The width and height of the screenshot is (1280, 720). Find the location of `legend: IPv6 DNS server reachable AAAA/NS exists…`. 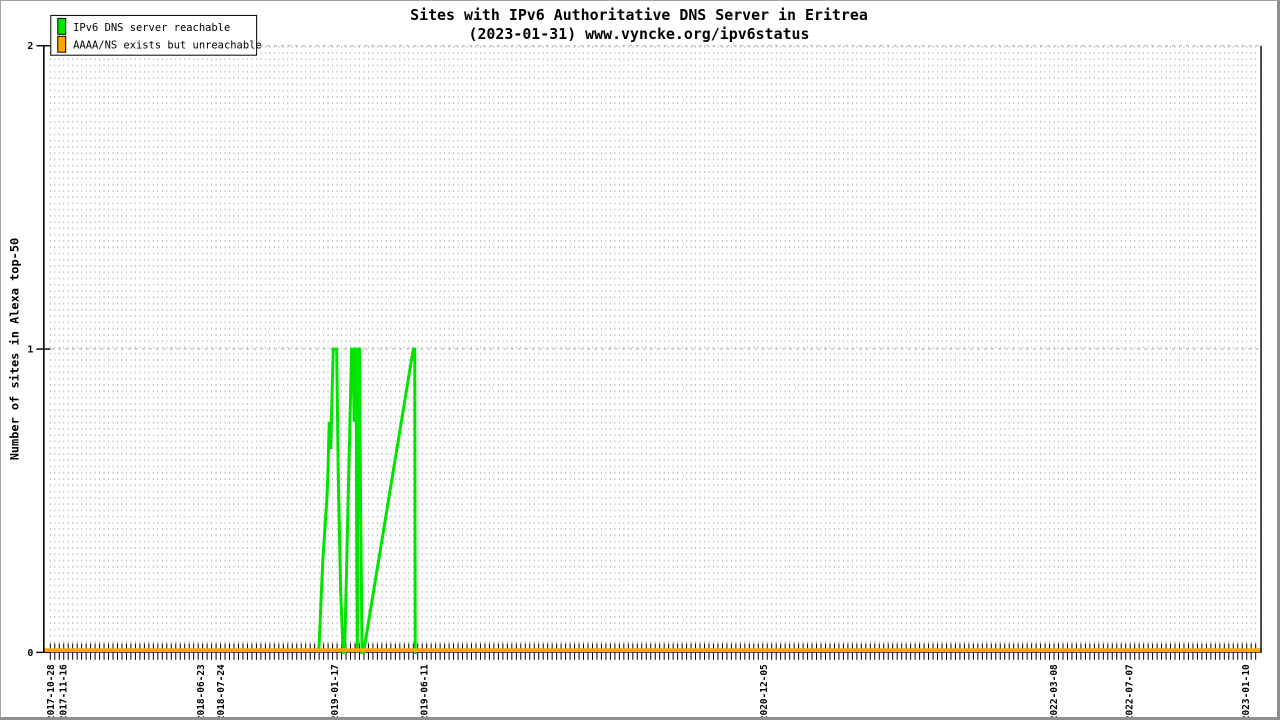

legend: IPv6 DNS server reachable AAAA/NS exists… is located at coordinates (156, 35).